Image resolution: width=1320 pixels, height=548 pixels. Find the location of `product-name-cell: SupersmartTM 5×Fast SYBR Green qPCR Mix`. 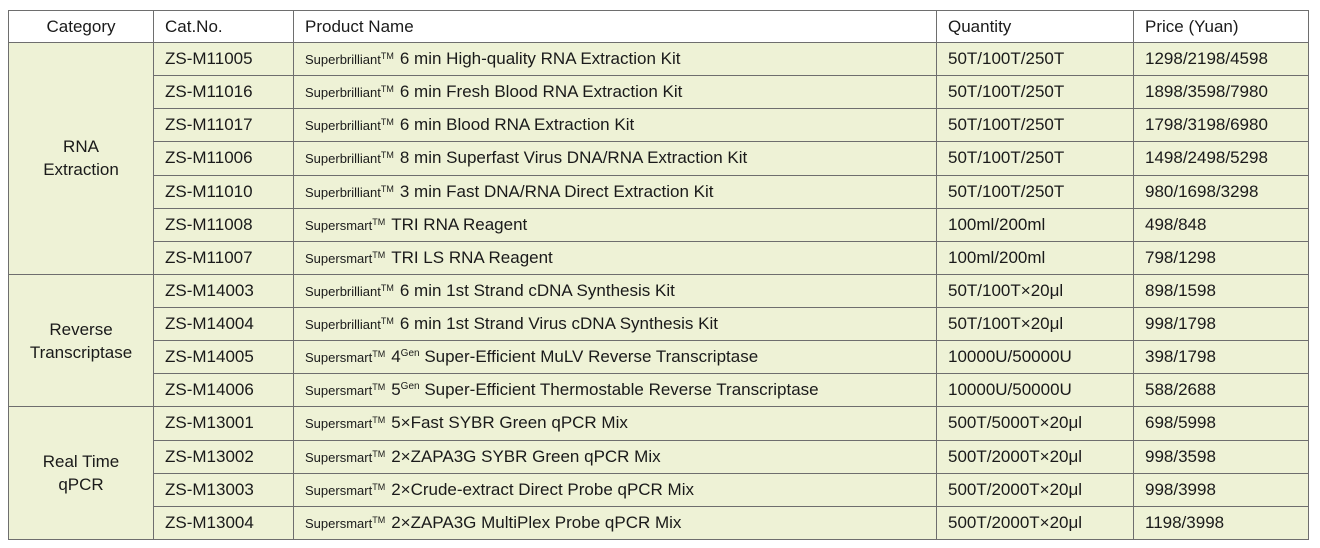

product-name-cell: SupersmartTM 5×Fast SYBR Green qPCR Mix is located at coordinates (615, 423).